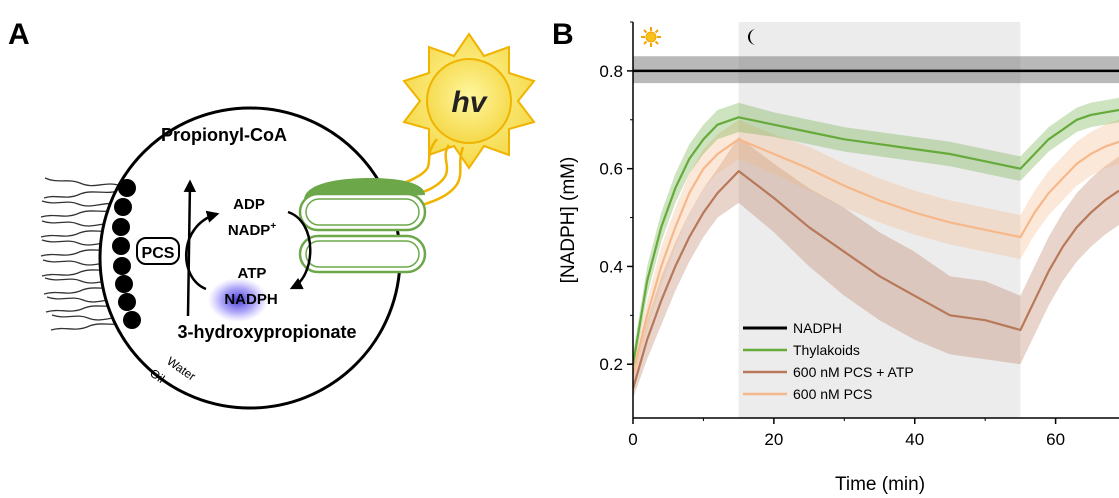 Image resolution: width=1119 pixels, height=498 pixels. What do you see at coordinates (651, 37) in the screenshot?
I see `chart-sun-icon` at bounding box center [651, 37].